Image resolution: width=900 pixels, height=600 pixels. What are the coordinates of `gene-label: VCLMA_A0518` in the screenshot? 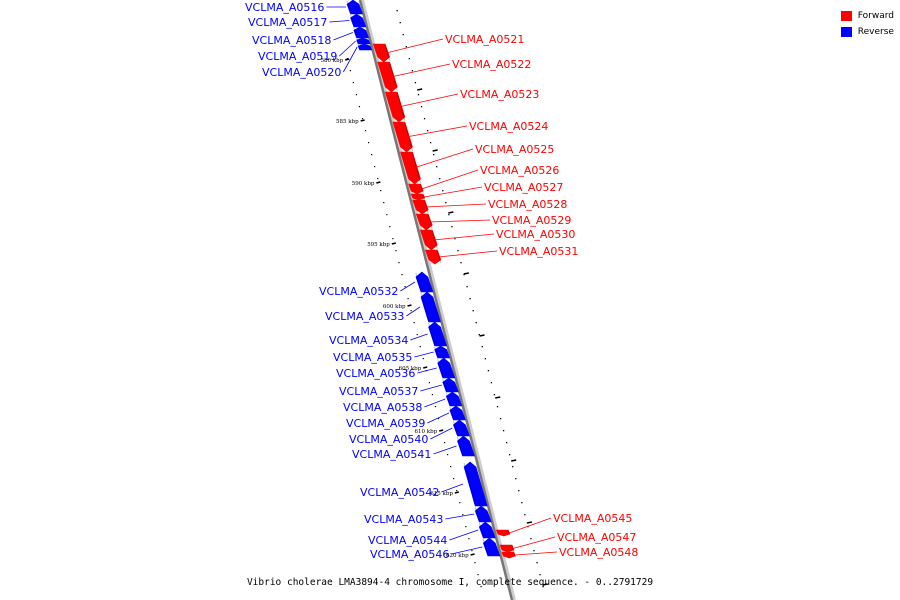 It's located at (291, 40).